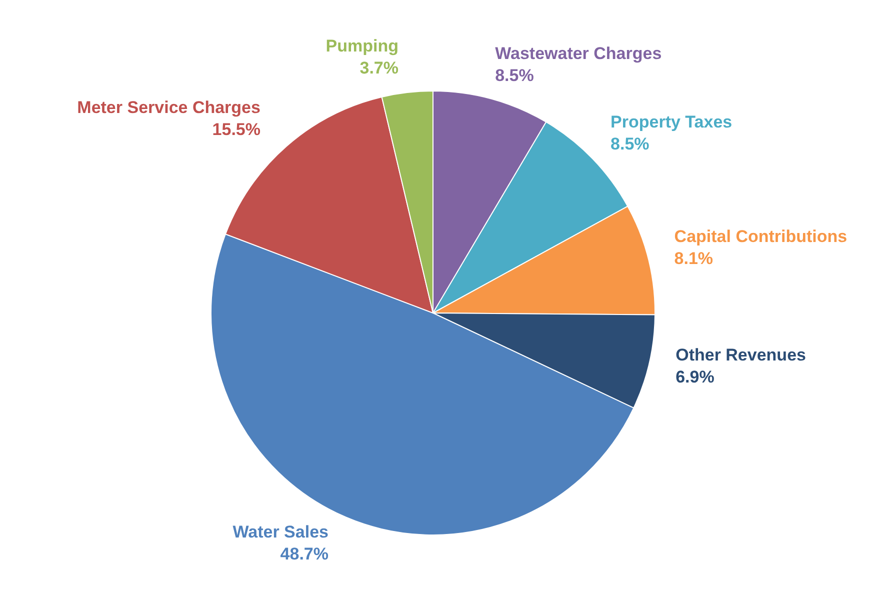  Describe the element at coordinates (362, 46) in the screenshot. I see `slice-label: Pumping` at that location.